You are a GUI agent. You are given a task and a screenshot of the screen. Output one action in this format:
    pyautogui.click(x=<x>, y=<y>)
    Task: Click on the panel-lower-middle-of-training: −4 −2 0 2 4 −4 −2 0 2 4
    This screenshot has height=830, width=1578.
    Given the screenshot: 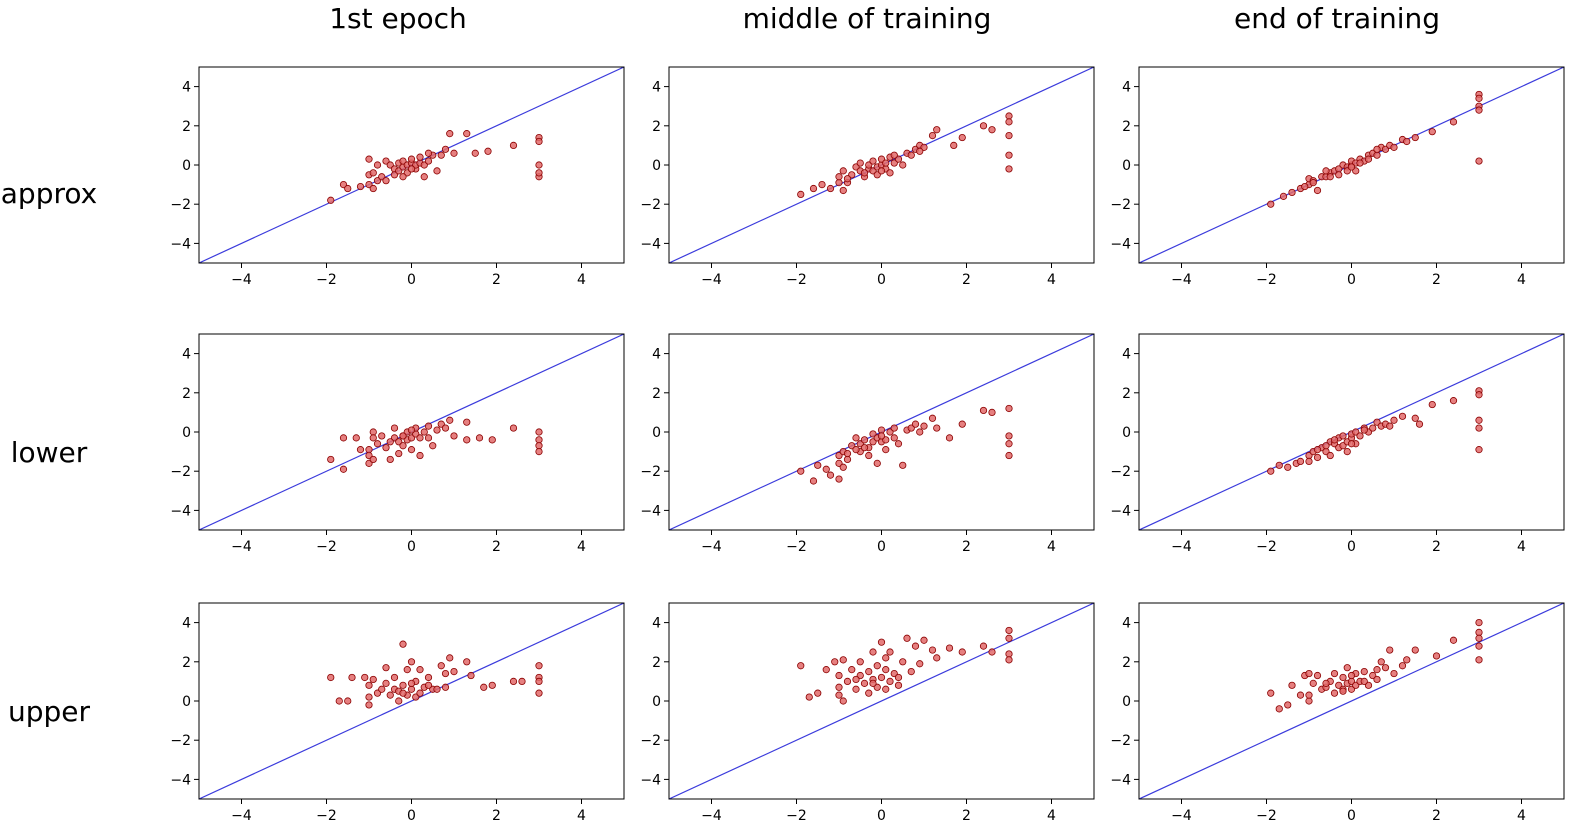 What is the action you would take?
    pyautogui.click(x=867, y=444)
    